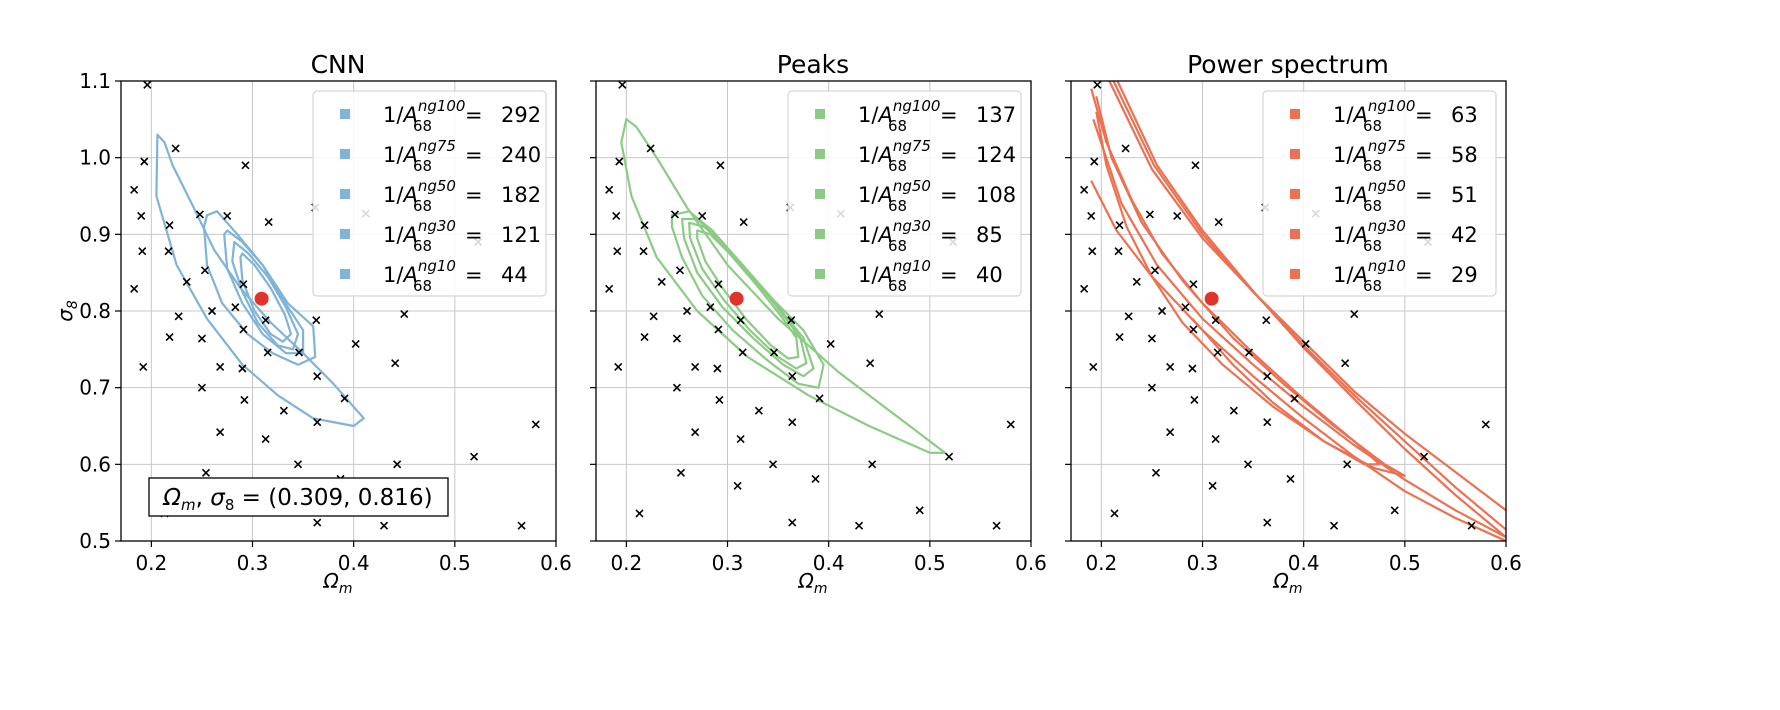 The height and width of the screenshot is (710, 1780). I want to click on legend-label-symbol: A, so click(409, 155).